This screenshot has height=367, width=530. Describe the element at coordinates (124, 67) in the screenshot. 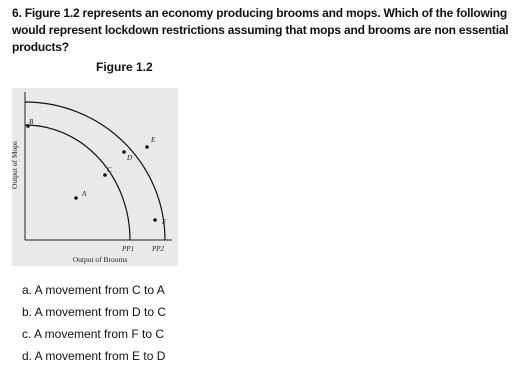

I see `figure-title: Figure 1.2` at that location.